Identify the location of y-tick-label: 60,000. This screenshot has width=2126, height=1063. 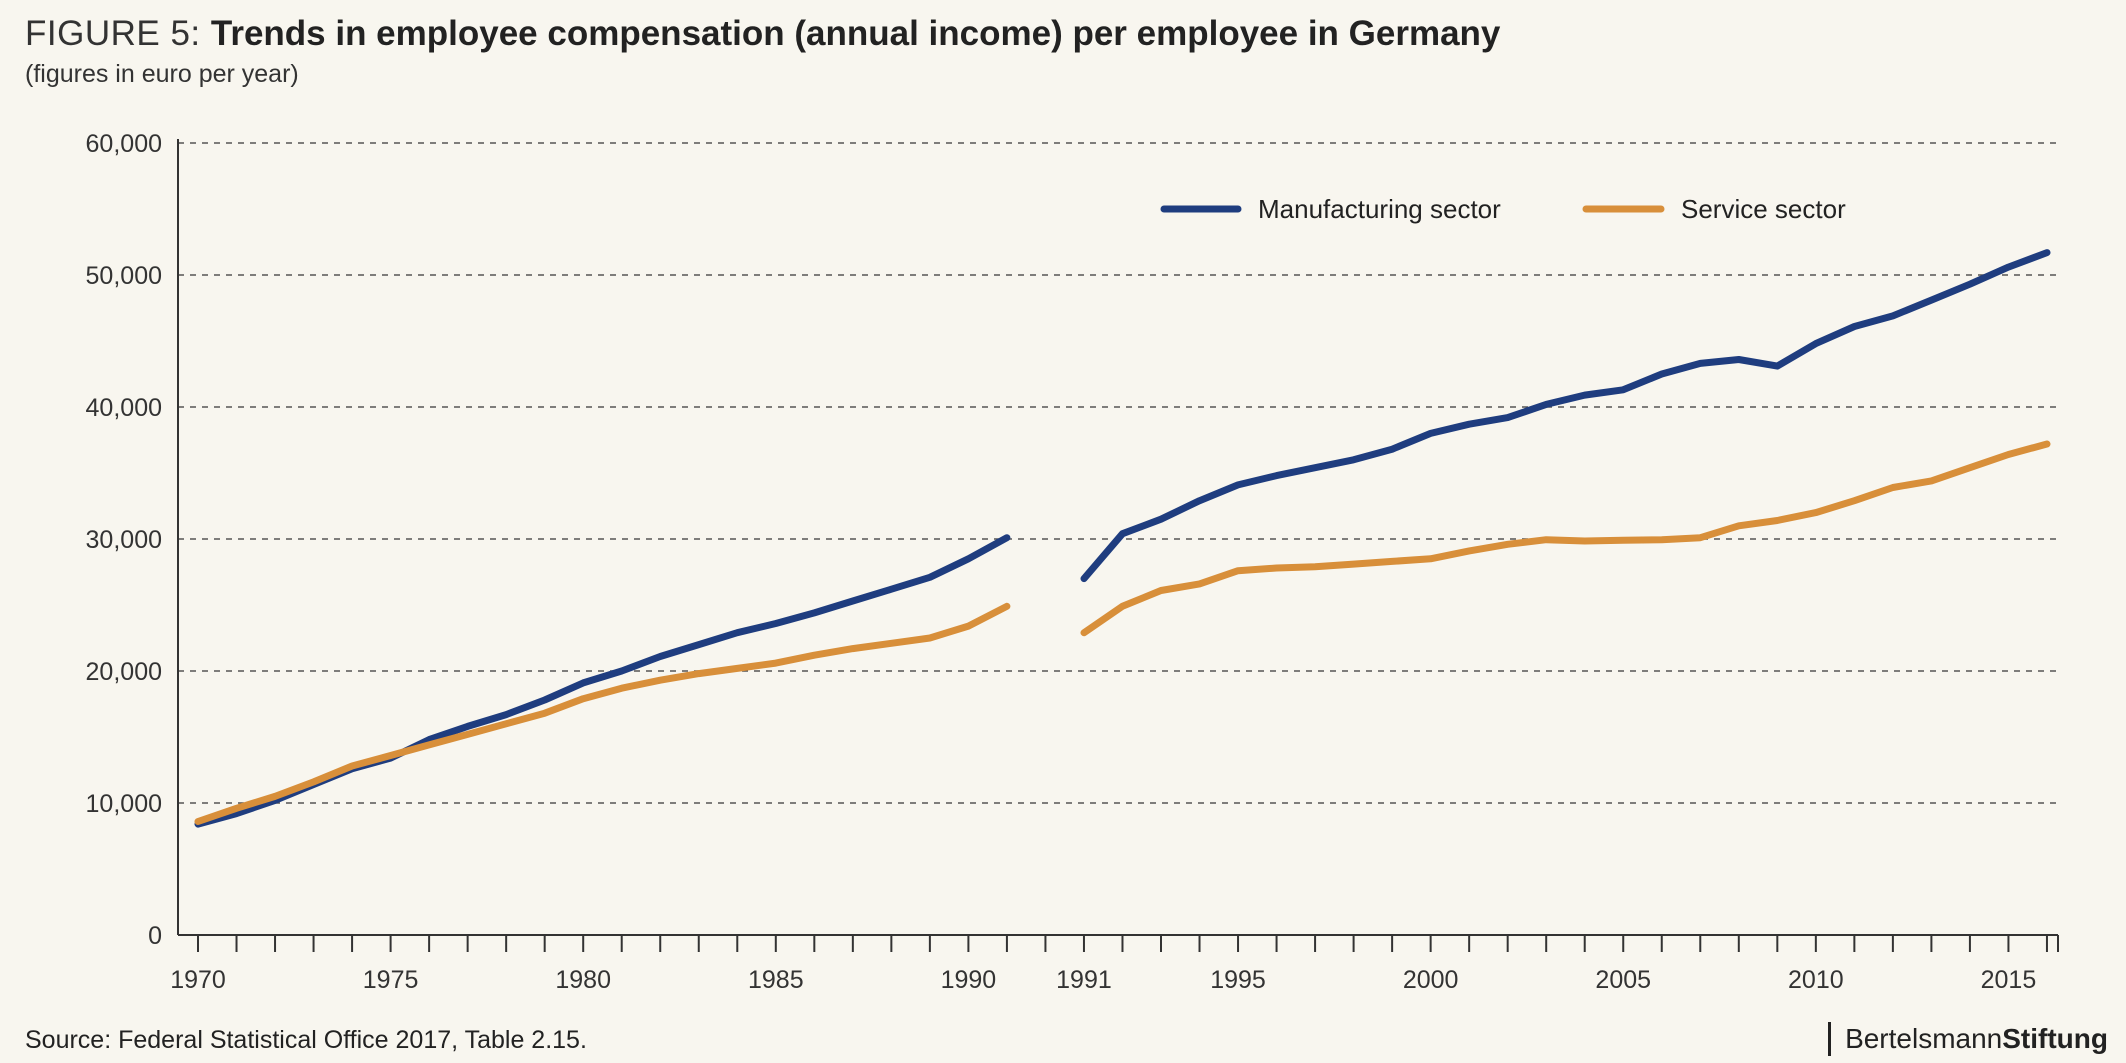
(124, 144).